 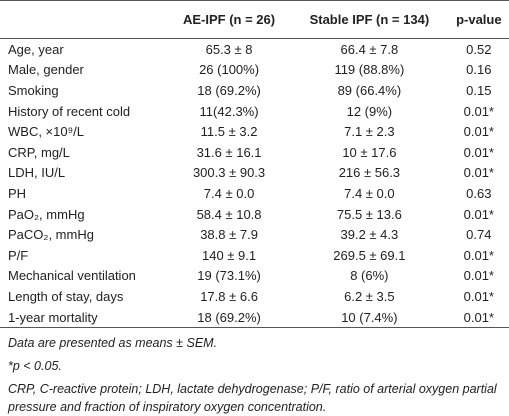 I want to click on table-row: WBC, ×10⁹/L 11.5 ± 3.2 7.1 ± 2.3 0.01*, so click(x=254, y=131).